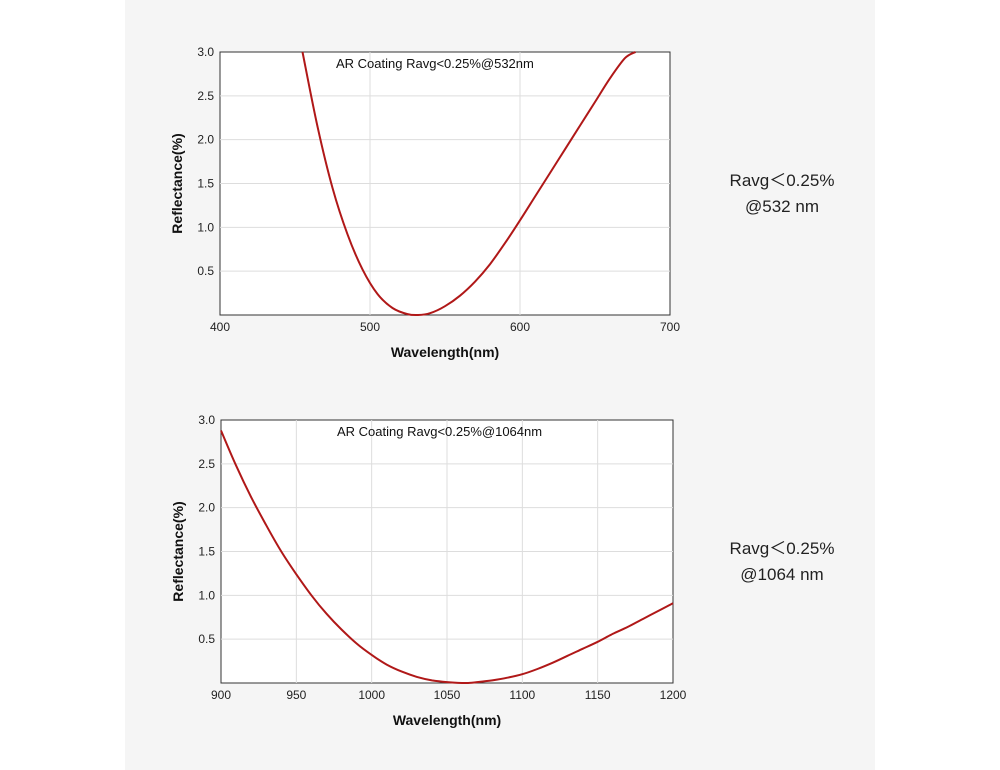 The image size is (1000, 770). Describe the element at coordinates (370, 327) in the screenshot. I see `x-tick-label: 500` at that location.